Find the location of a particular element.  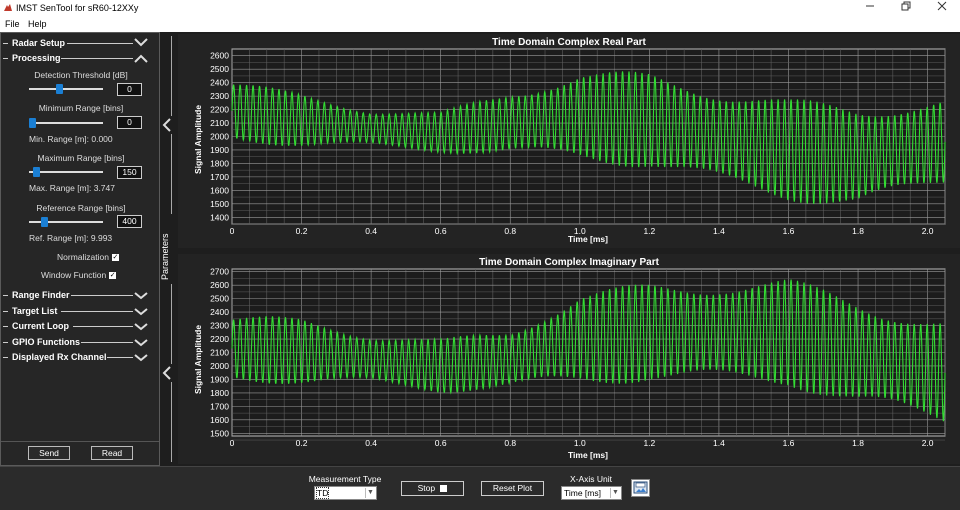

detection-threshold-input: 0 is located at coordinates (129, 89).